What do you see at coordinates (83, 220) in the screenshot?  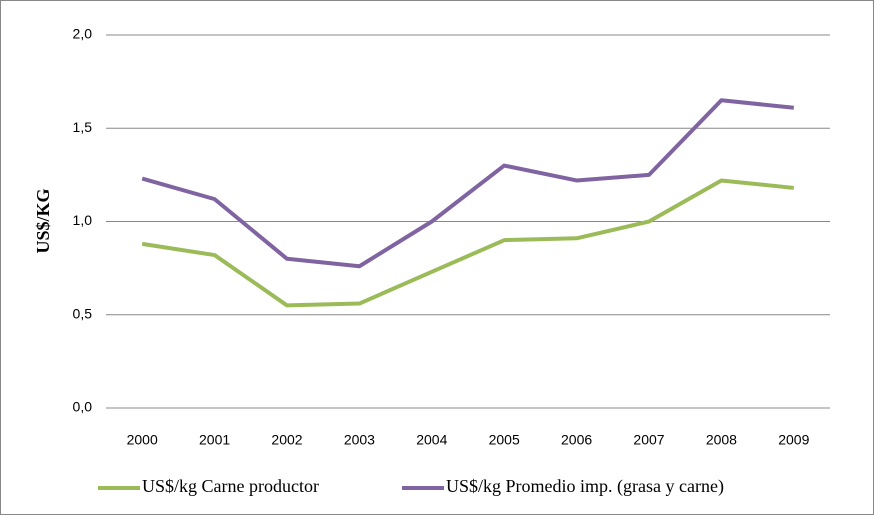 I see `y-tick-label: 1,0` at bounding box center [83, 220].